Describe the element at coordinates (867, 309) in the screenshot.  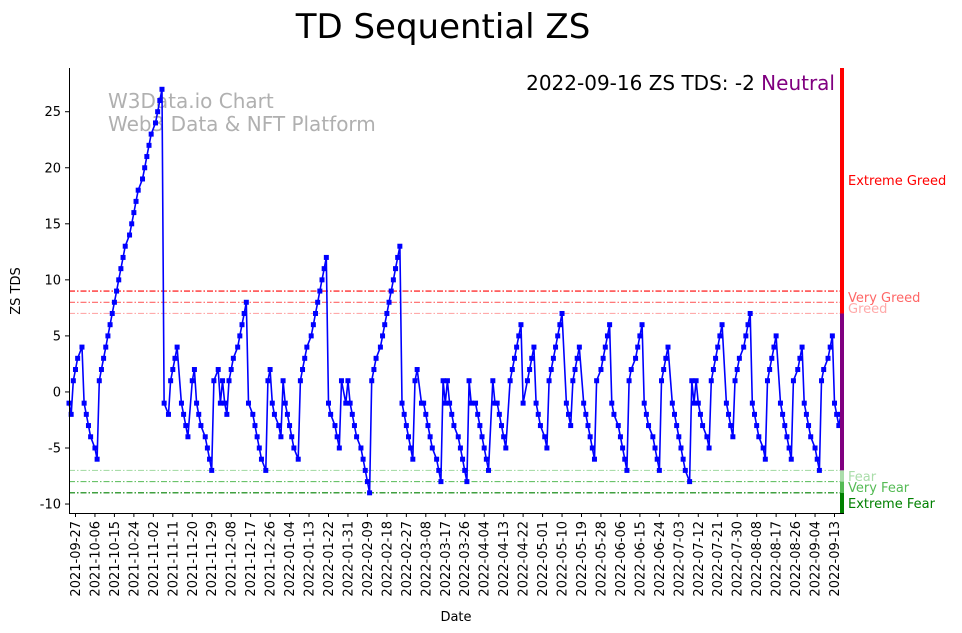
I see `reference-label: Greed` at that location.